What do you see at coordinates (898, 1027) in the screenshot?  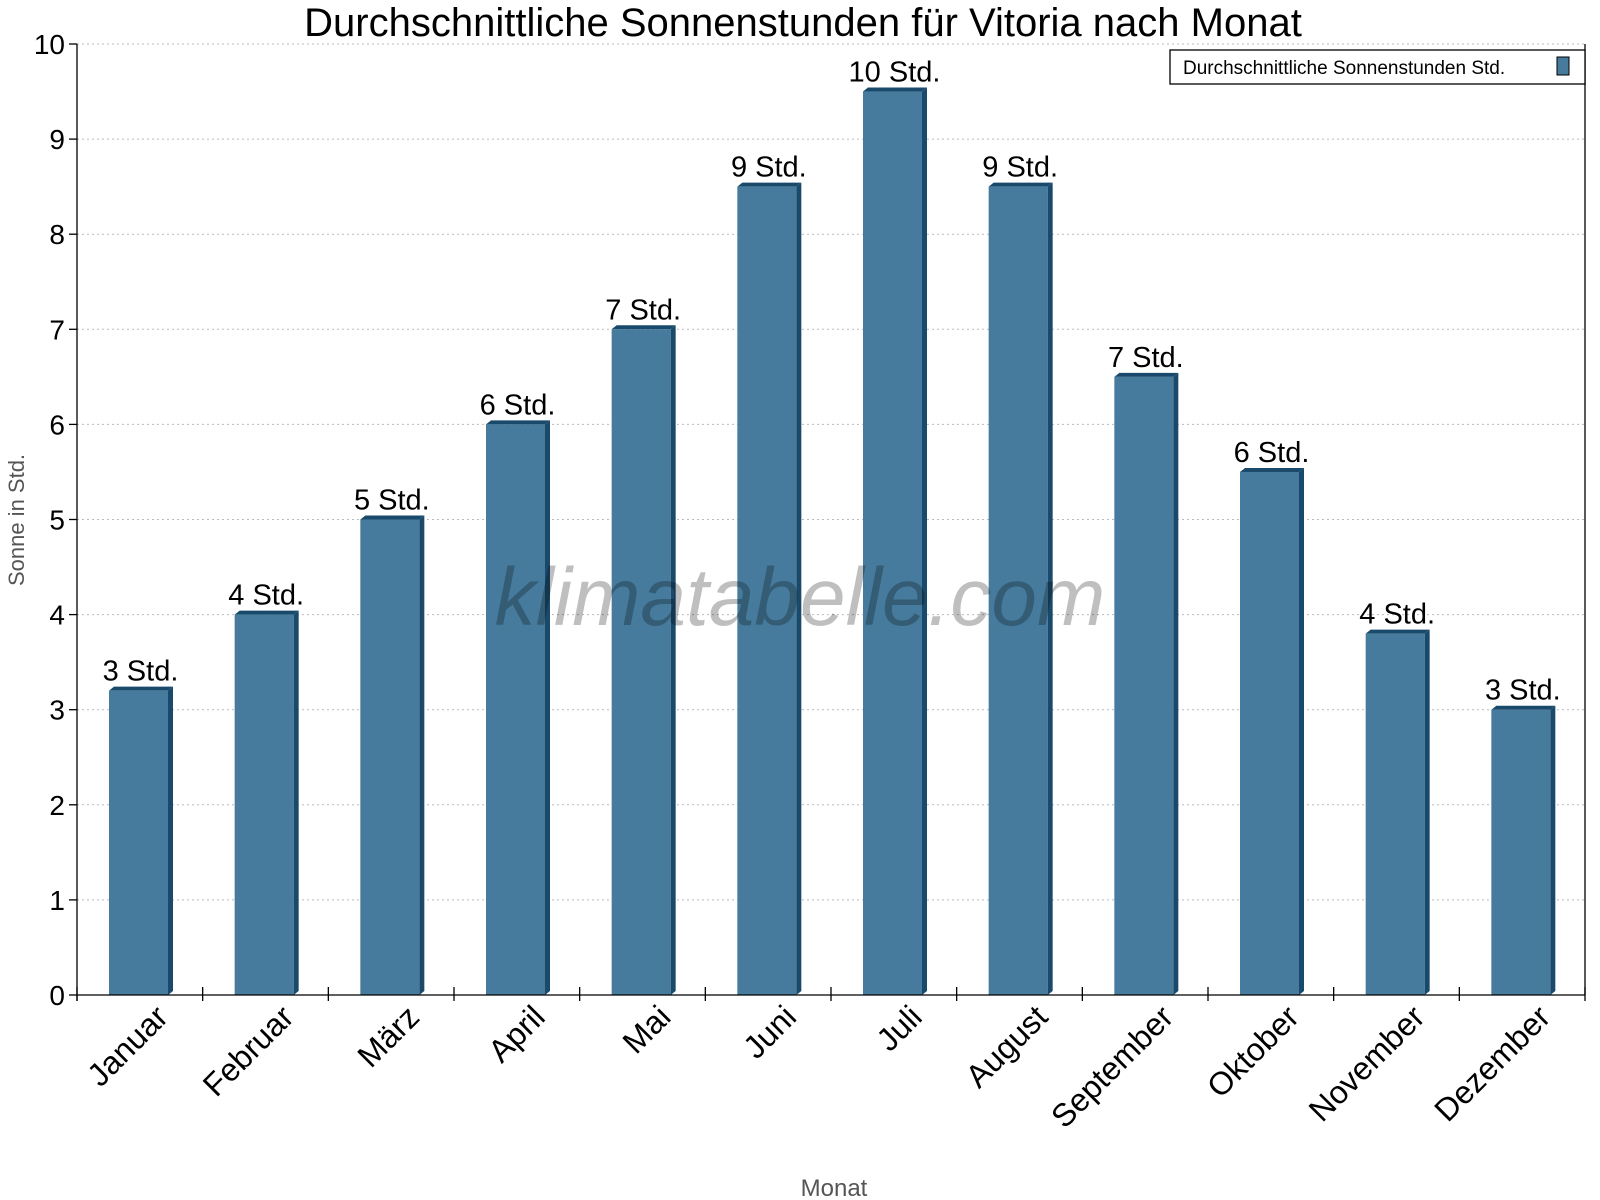 I see `x-tick-label: Juli` at bounding box center [898, 1027].